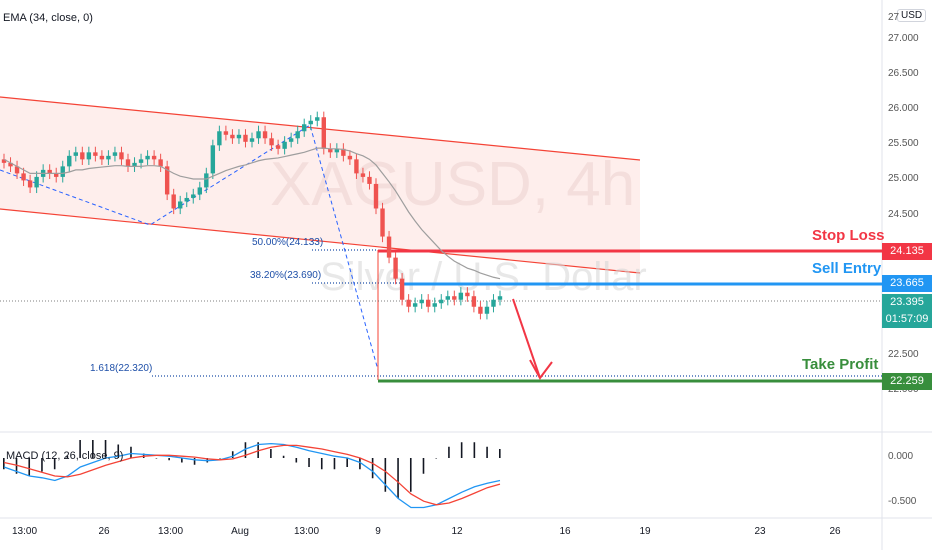  What do you see at coordinates (907, 251) in the screenshot?
I see `stop-loss-badge: 24.135` at bounding box center [907, 251].